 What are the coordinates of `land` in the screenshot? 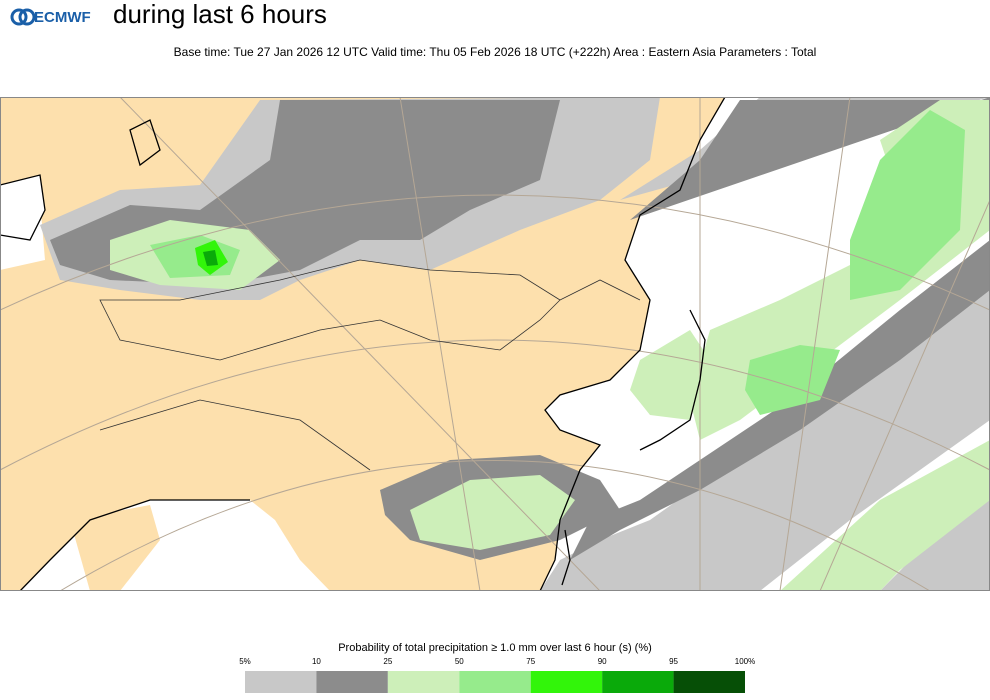 It's located at (115, 548).